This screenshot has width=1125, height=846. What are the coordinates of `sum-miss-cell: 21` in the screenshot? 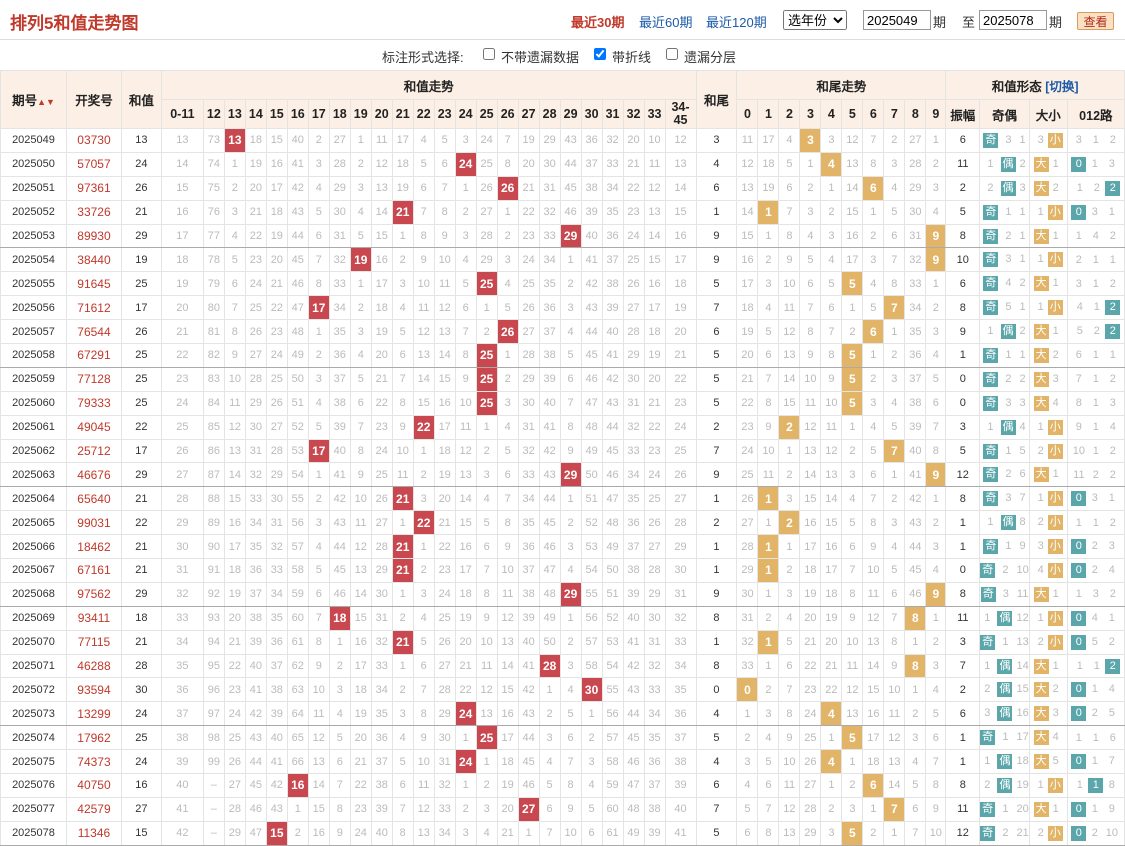 It's located at (182, 332).